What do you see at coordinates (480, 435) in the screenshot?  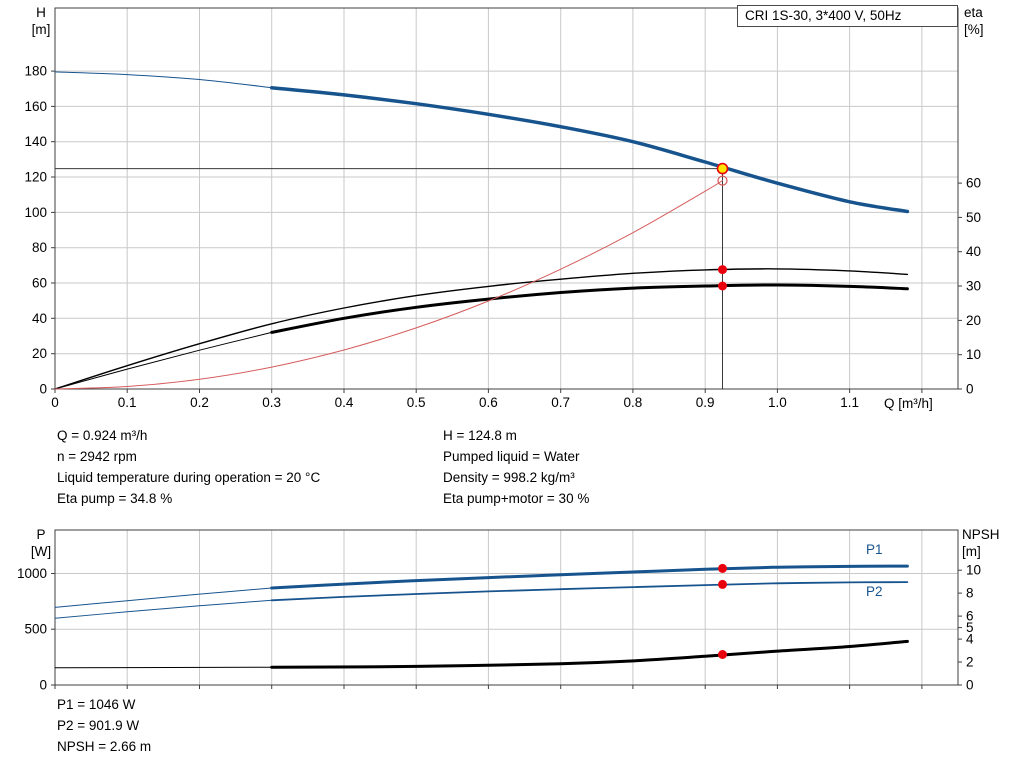 I see `head-value-text: H = 124.8 m` at bounding box center [480, 435].